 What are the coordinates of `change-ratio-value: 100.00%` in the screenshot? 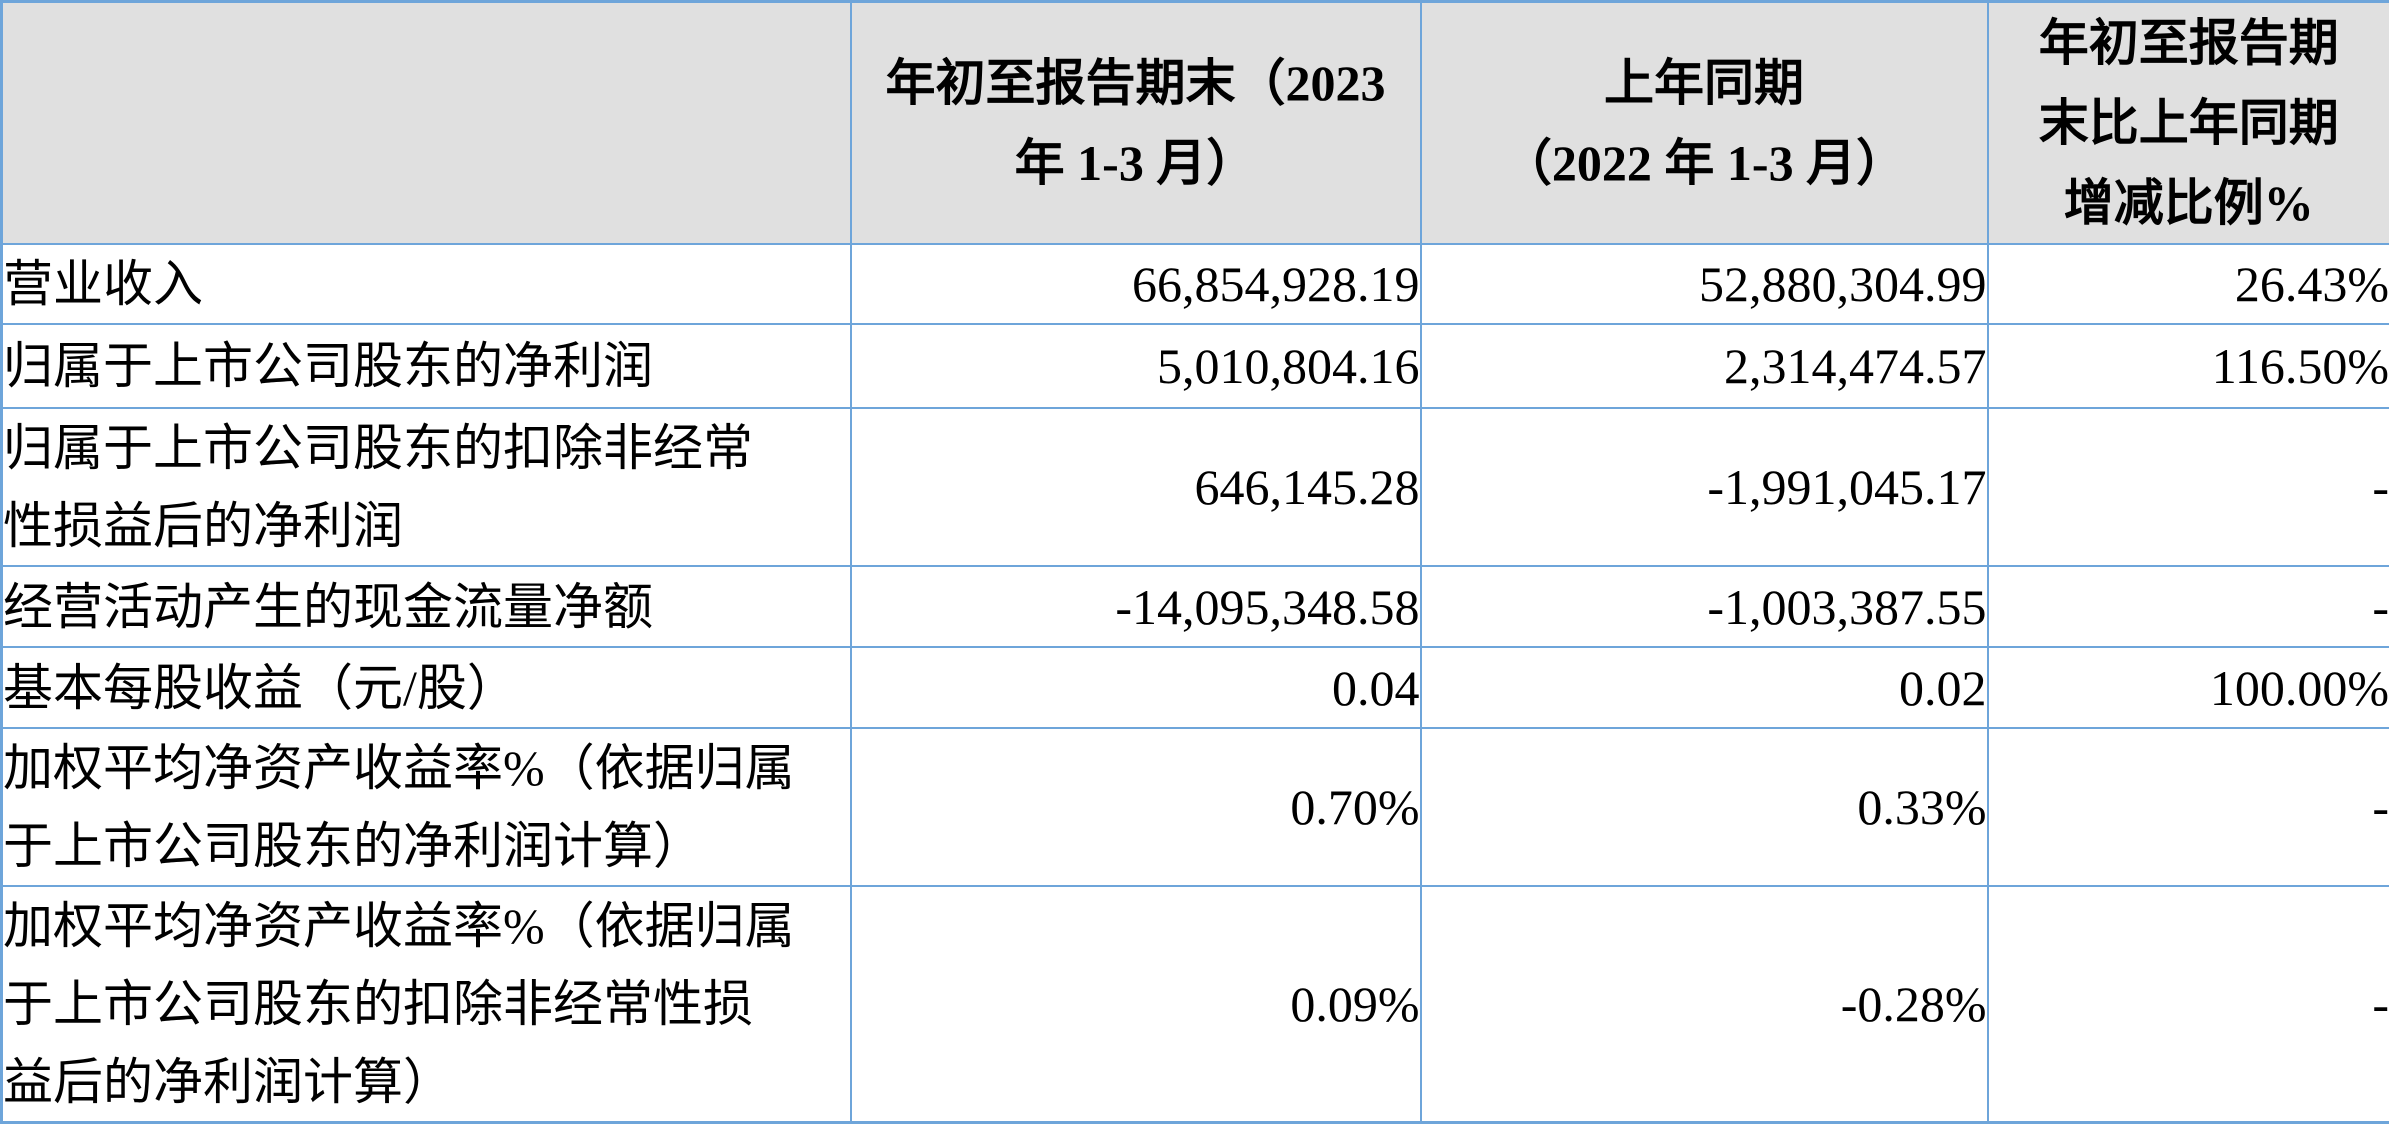 It's located at (2188, 687).